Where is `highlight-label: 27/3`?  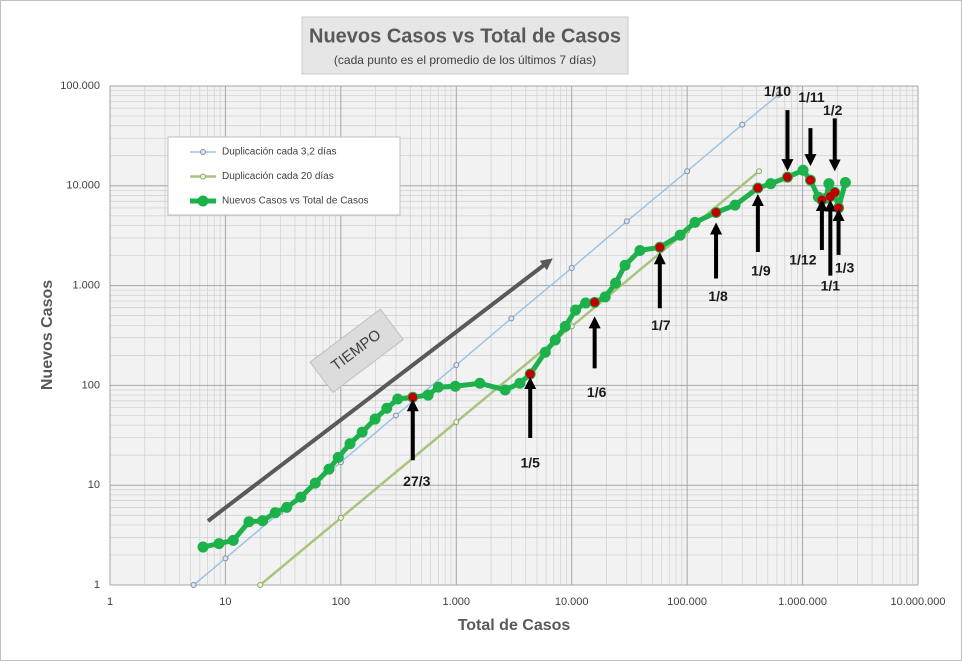 highlight-label: 27/3 is located at coordinates (416, 481).